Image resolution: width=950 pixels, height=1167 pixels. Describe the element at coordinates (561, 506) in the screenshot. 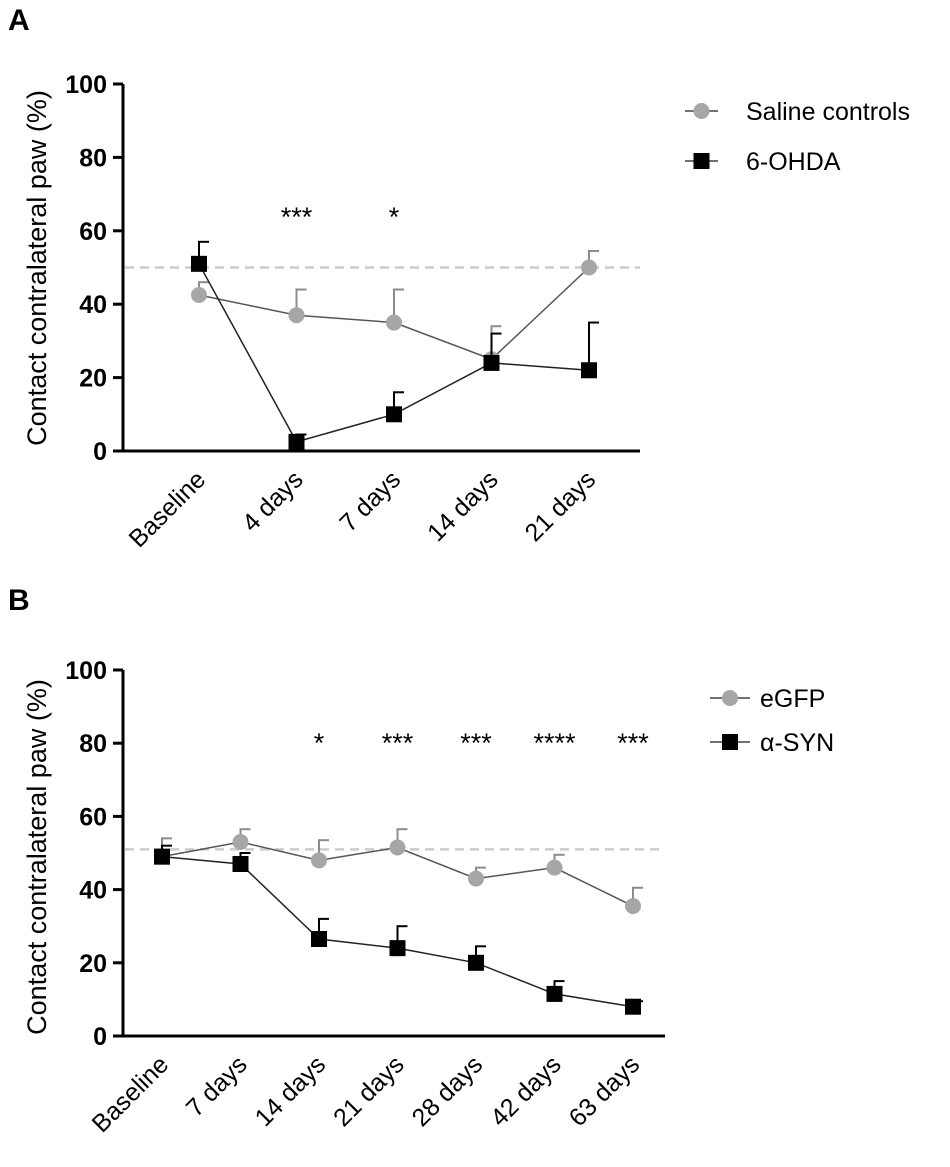

I see `pa-x-tick-label: 21 days` at that location.